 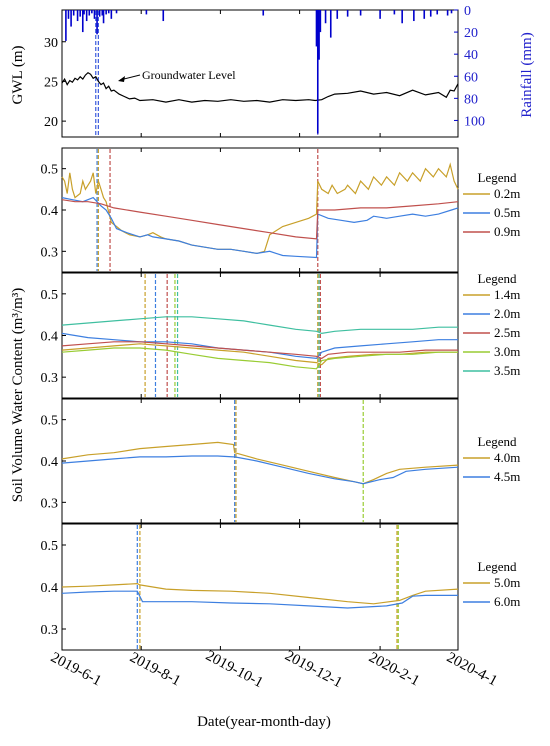 I want to click on panel-svwc-shallow: 0.3 0.4 0.5, so click(x=250, y=210).